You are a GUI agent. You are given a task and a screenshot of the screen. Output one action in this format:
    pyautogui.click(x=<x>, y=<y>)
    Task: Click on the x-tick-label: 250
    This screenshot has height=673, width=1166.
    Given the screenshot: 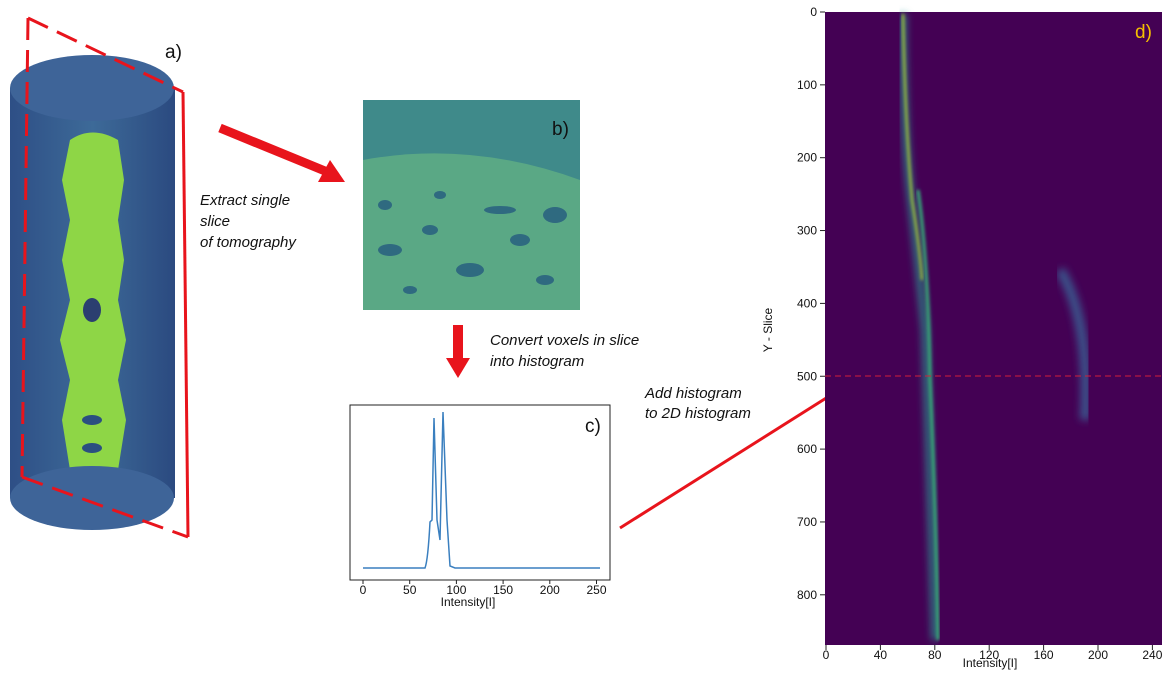 What is the action you would take?
    pyautogui.click(x=596, y=590)
    